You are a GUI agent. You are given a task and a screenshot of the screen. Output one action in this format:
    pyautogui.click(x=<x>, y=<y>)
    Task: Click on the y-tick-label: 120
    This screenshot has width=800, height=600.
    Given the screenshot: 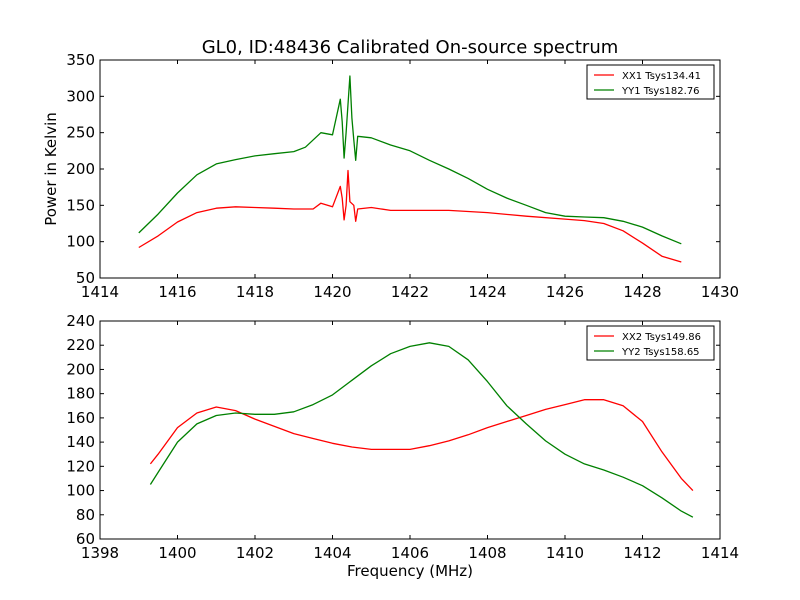 What is the action you would take?
    pyautogui.click(x=80, y=466)
    